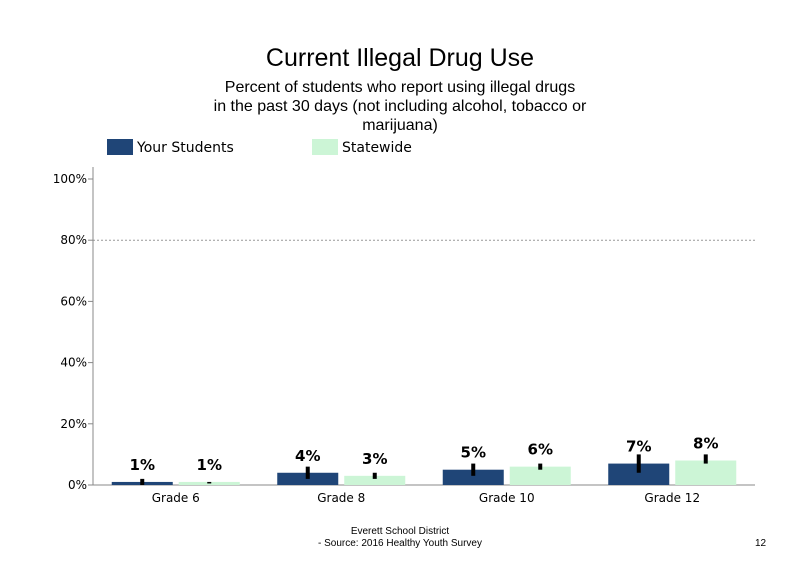  Describe the element at coordinates (638, 447) in the screenshot. I see `data-label: 7%` at that location.